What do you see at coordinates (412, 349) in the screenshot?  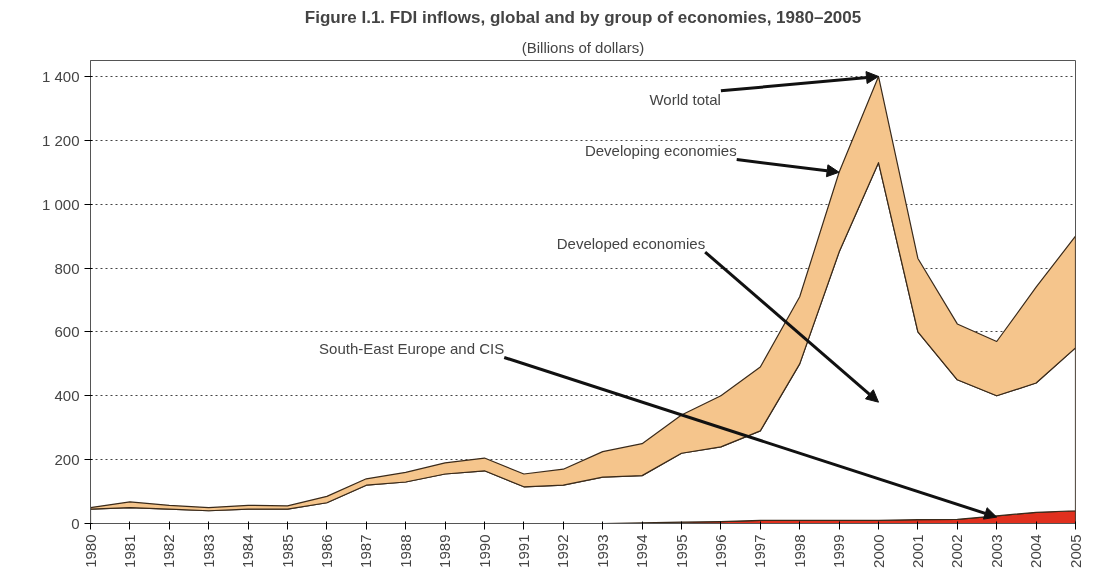 I see `annotation: South-East Europe and CIS` at bounding box center [412, 349].